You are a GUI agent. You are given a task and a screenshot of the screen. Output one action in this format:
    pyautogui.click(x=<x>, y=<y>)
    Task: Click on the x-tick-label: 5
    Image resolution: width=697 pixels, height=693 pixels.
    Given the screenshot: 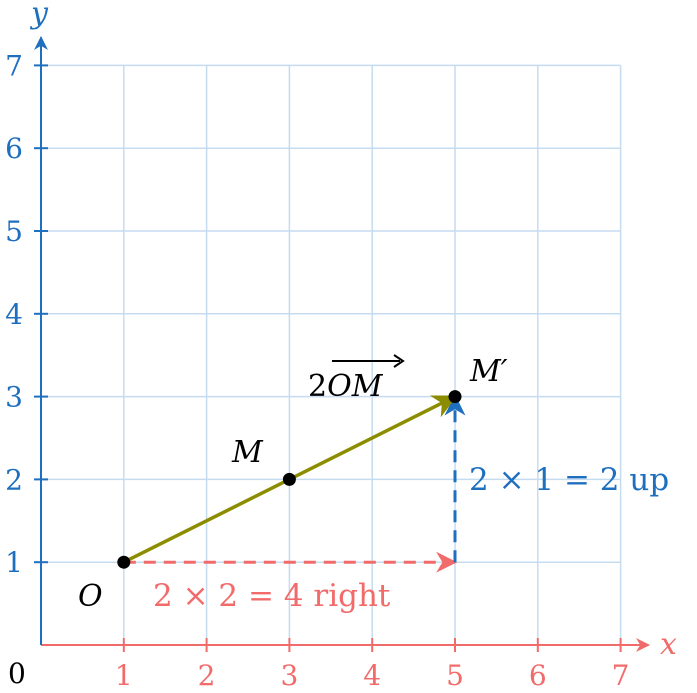 What is the action you would take?
    pyautogui.click(x=455, y=675)
    